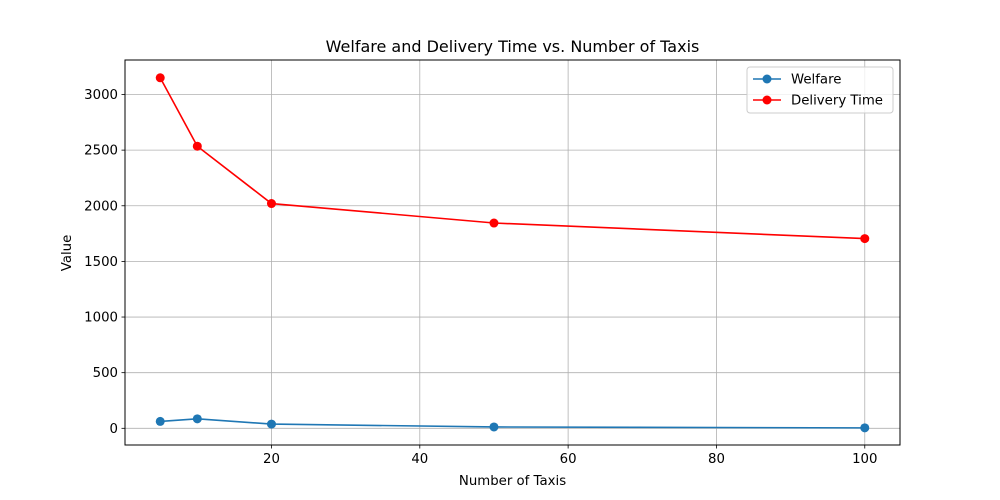  Describe the element at coordinates (512, 481) in the screenshot. I see `x-axis-label: Number of Taxis` at that location.